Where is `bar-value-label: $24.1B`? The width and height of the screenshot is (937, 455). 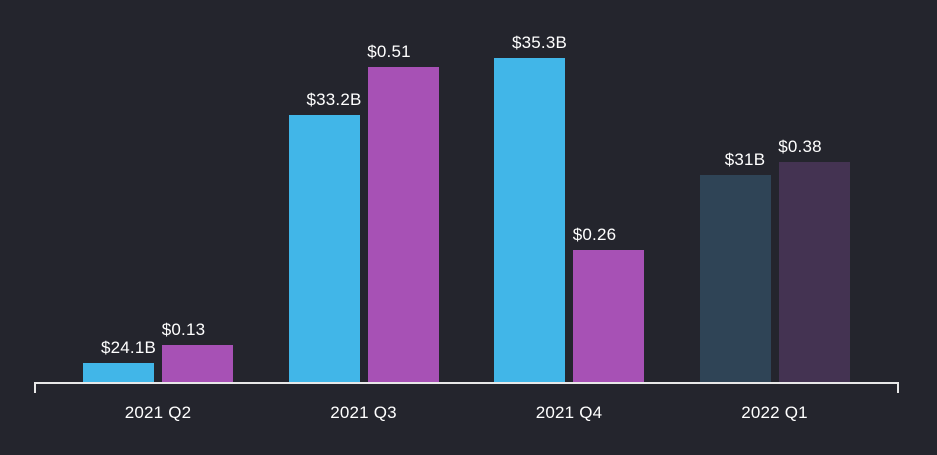 bar-value-label: $24.1B is located at coordinates (128, 347).